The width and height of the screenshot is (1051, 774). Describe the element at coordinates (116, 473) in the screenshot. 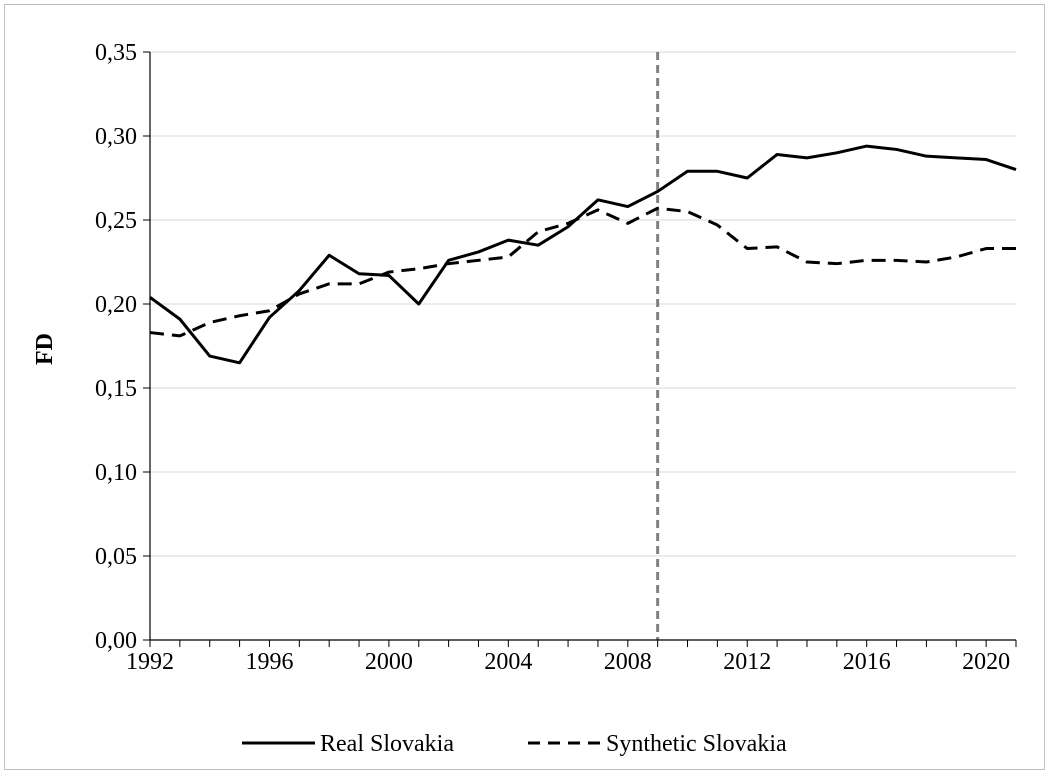

I see `y-tick-label: 0,10` at that location.